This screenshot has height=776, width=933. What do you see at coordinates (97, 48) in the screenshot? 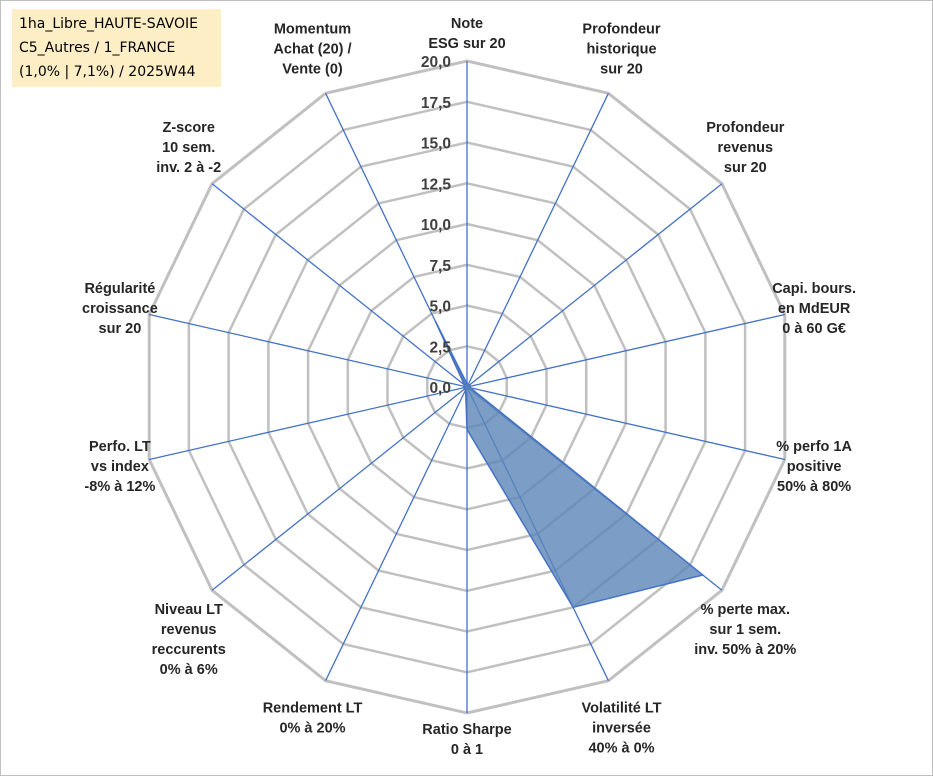
I see `info-line-2: C5_Autres / 1_FRANCE` at bounding box center [97, 48].